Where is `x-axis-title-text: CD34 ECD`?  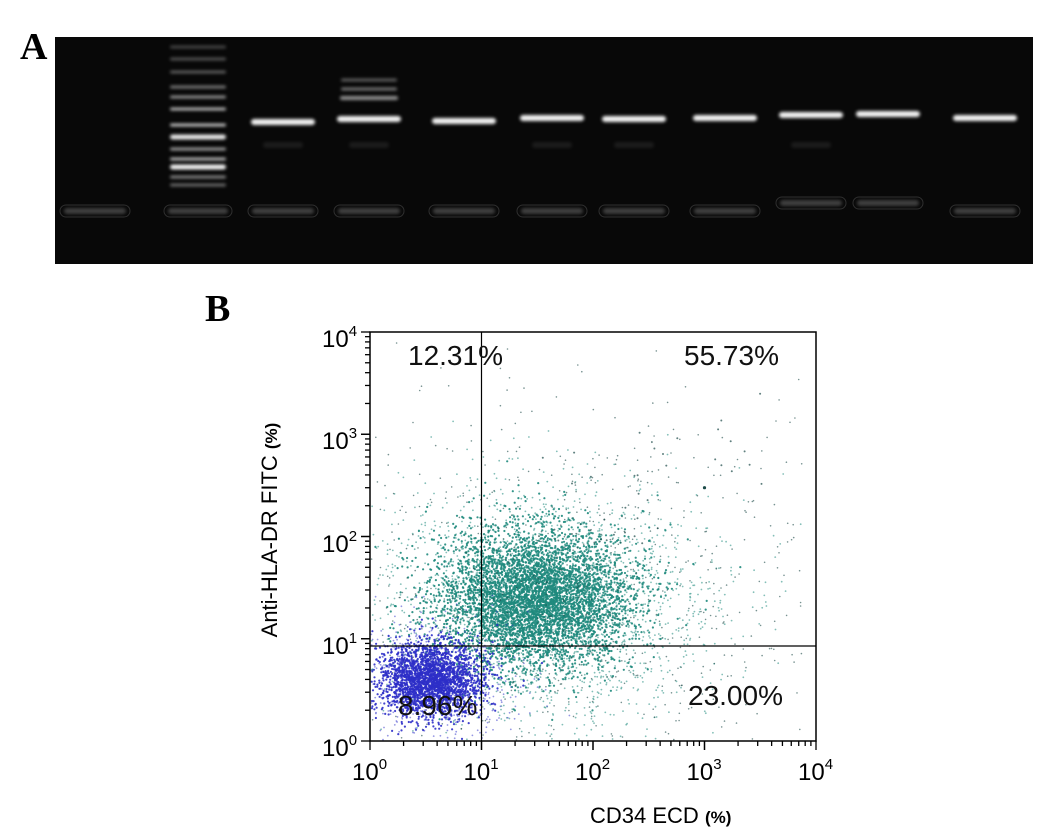 x-axis-title-text: CD34 ECD is located at coordinates (644, 815).